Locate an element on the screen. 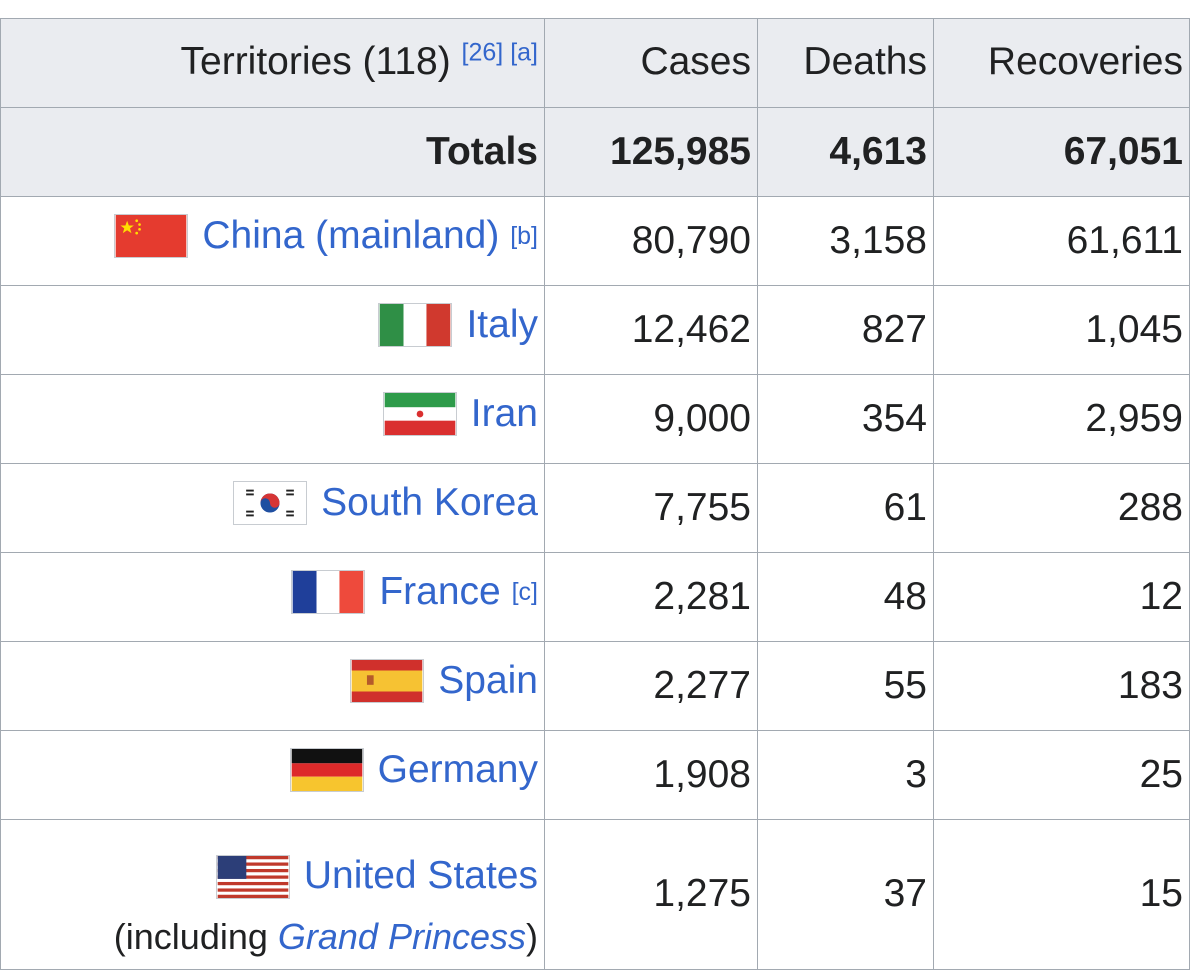  territory-link-china: China (mainland) is located at coordinates (351, 235).